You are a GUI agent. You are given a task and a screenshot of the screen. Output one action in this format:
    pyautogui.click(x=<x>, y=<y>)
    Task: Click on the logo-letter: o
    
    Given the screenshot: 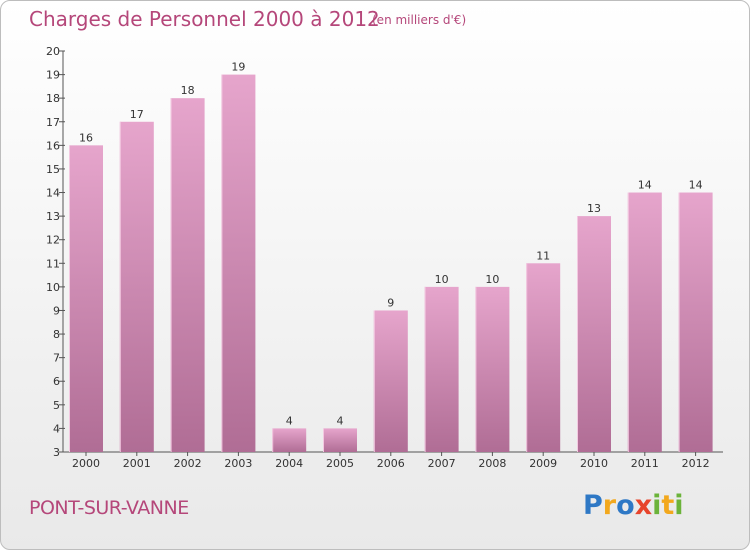 What is the action you would take?
    pyautogui.click(x=625, y=505)
    